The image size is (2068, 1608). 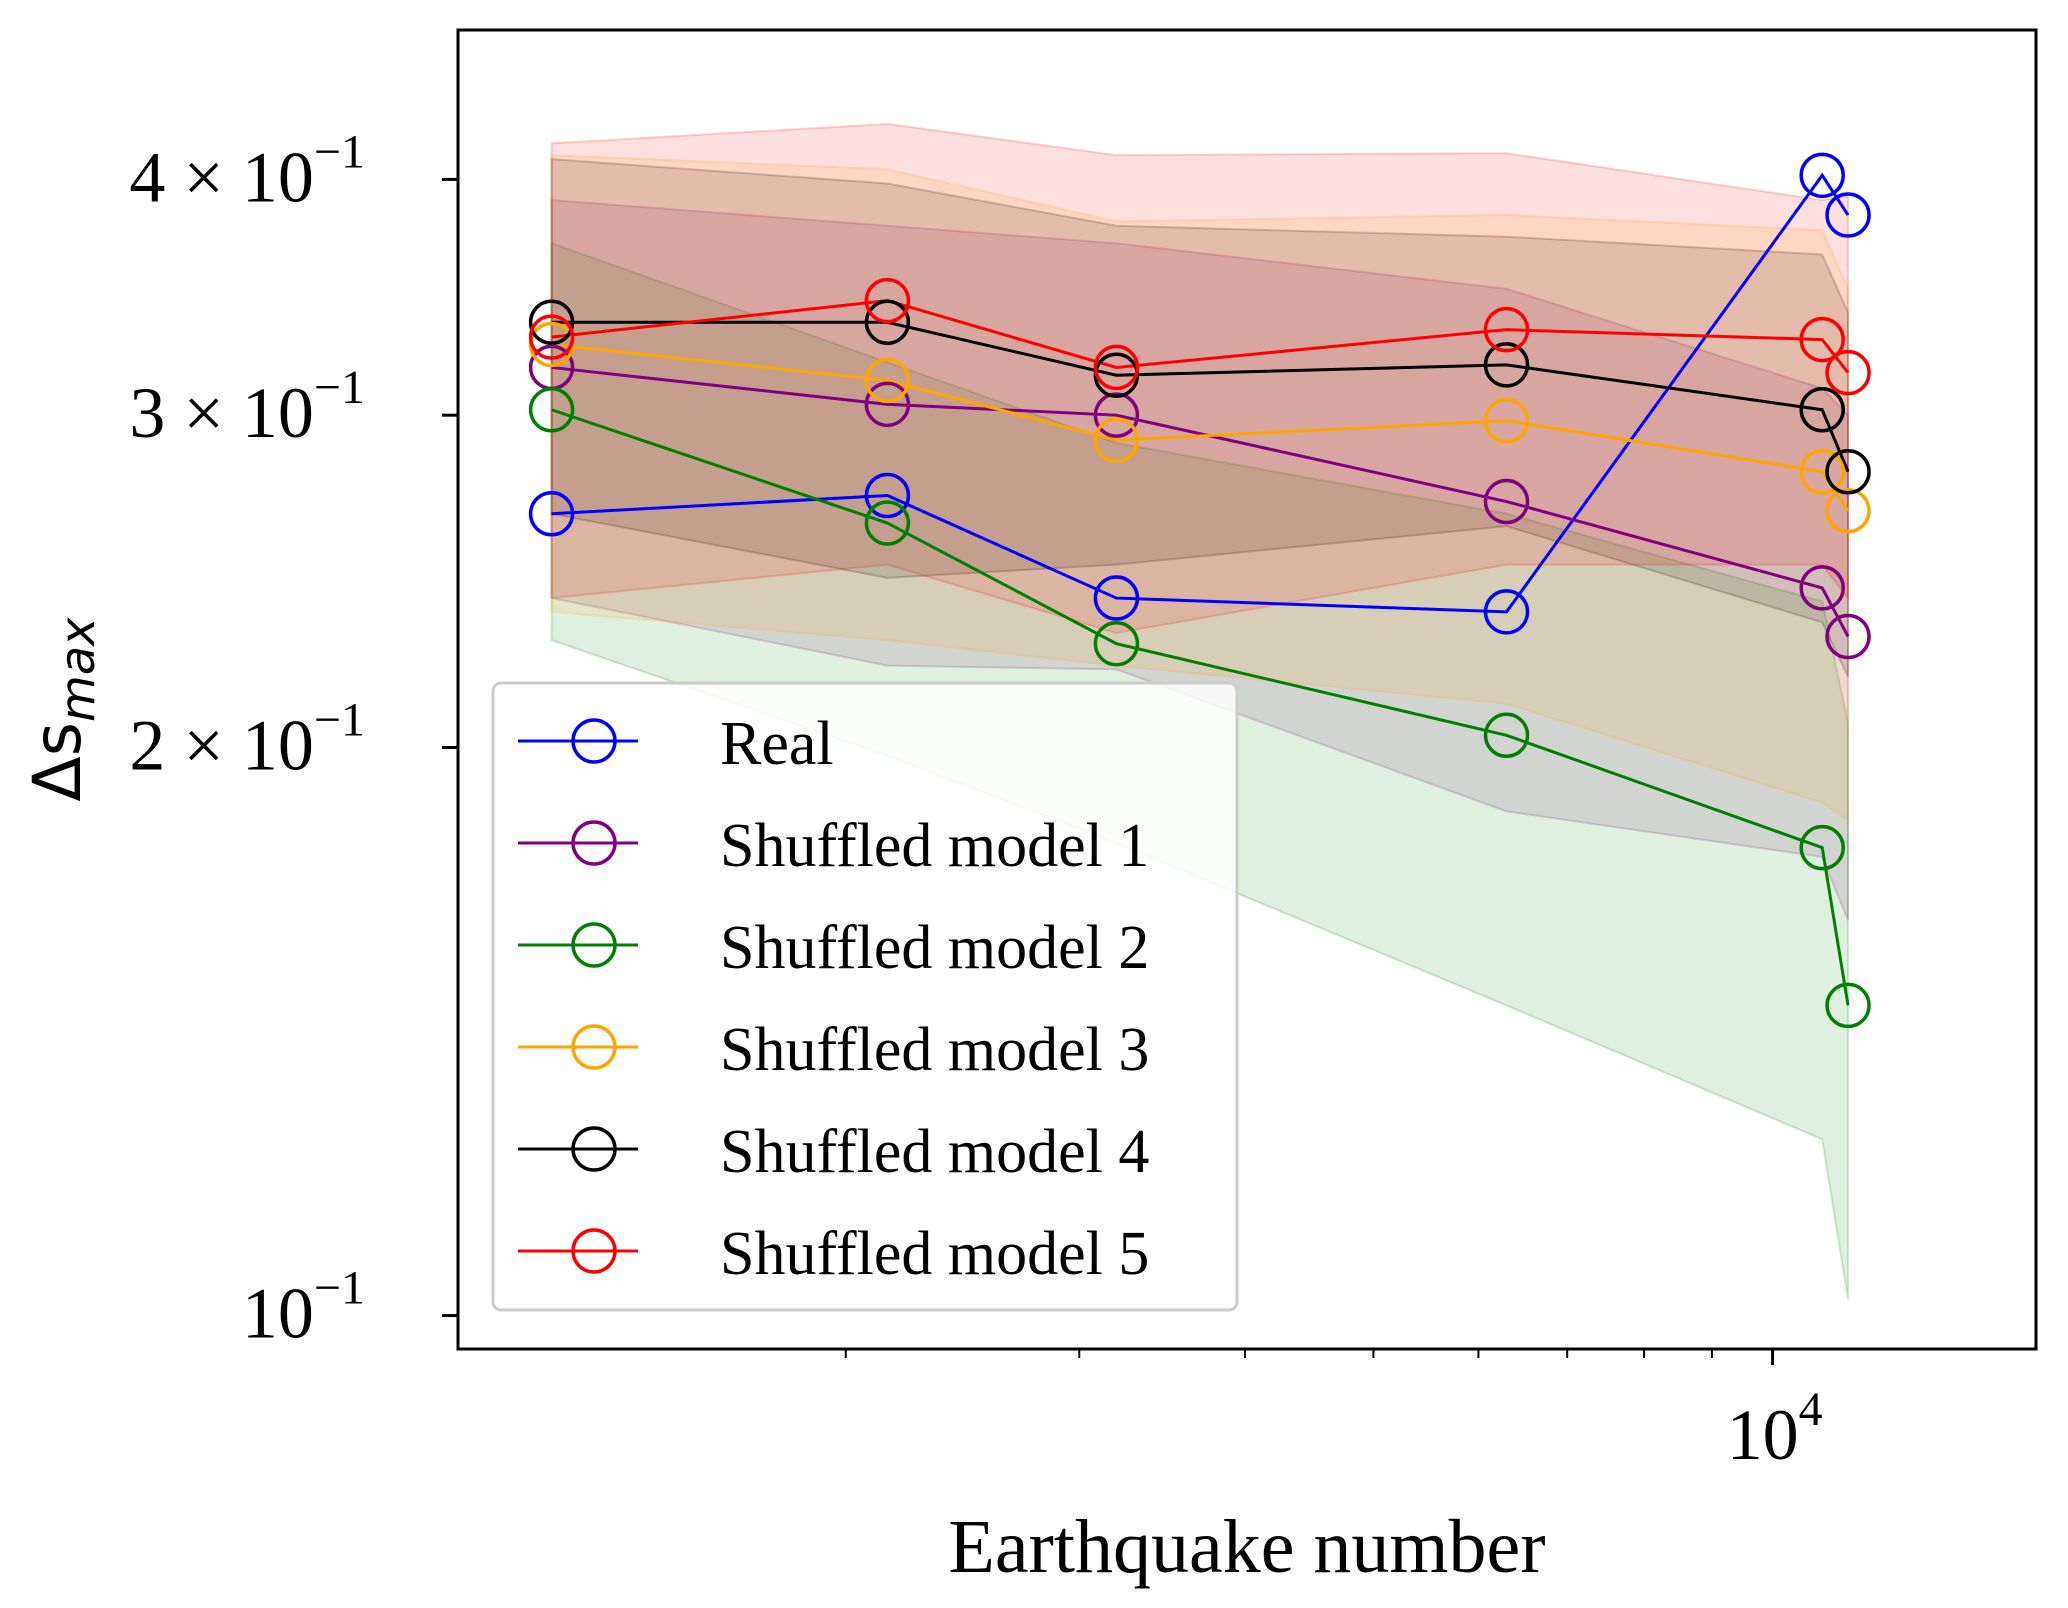 What do you see at coordinates (57, 762) in the screenshot?
I see `y-axis-label-main: Δs` at bounding box center [57, 762].